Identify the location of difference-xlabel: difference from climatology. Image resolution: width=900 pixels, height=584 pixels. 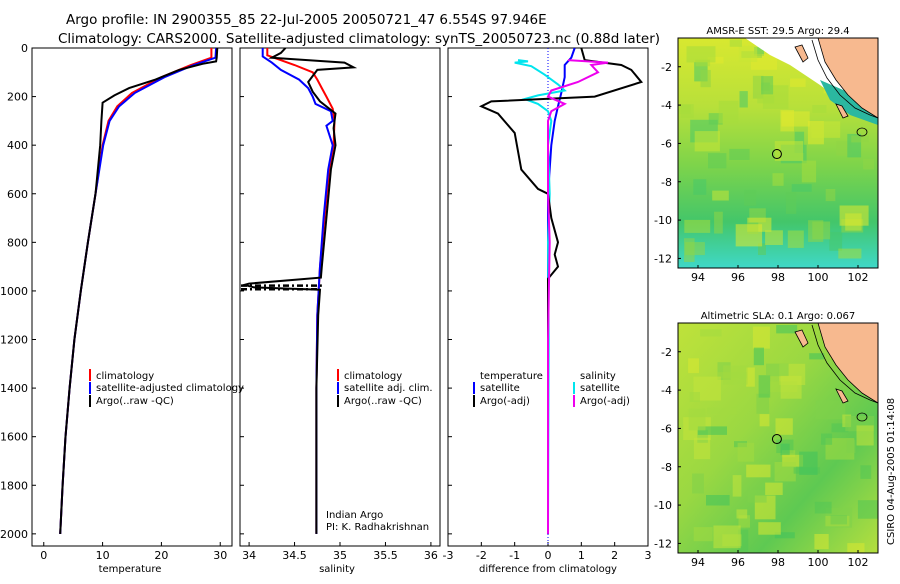
(548, 569).